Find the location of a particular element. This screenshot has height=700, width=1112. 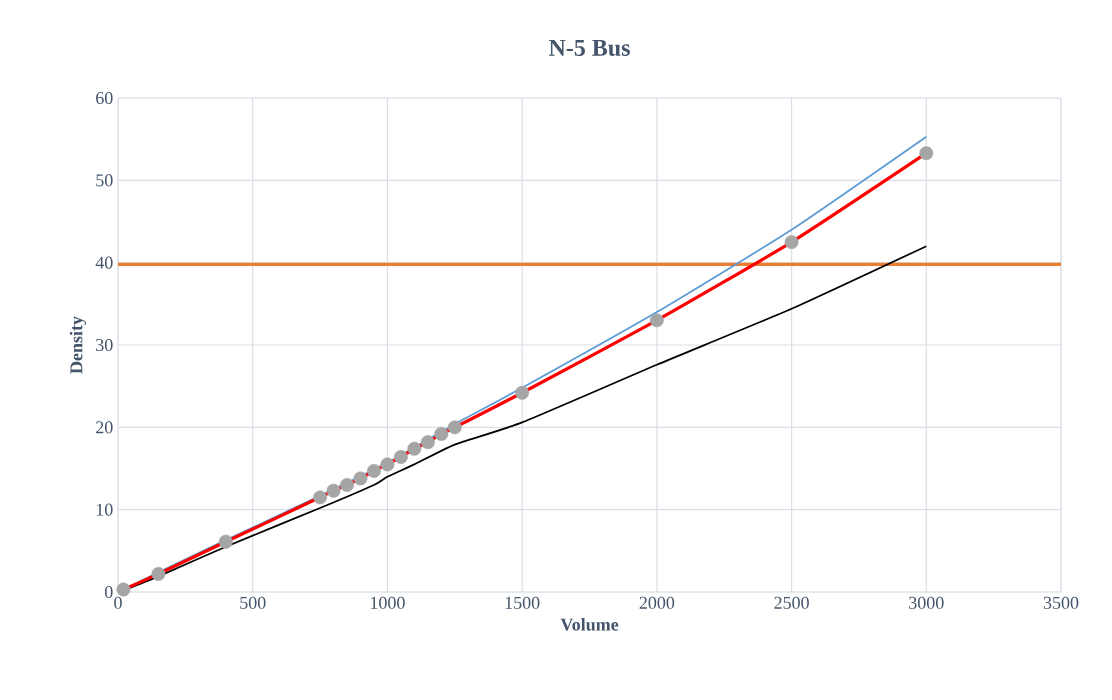

x-tick-label: 1500 is located at coordinates (522, 602).